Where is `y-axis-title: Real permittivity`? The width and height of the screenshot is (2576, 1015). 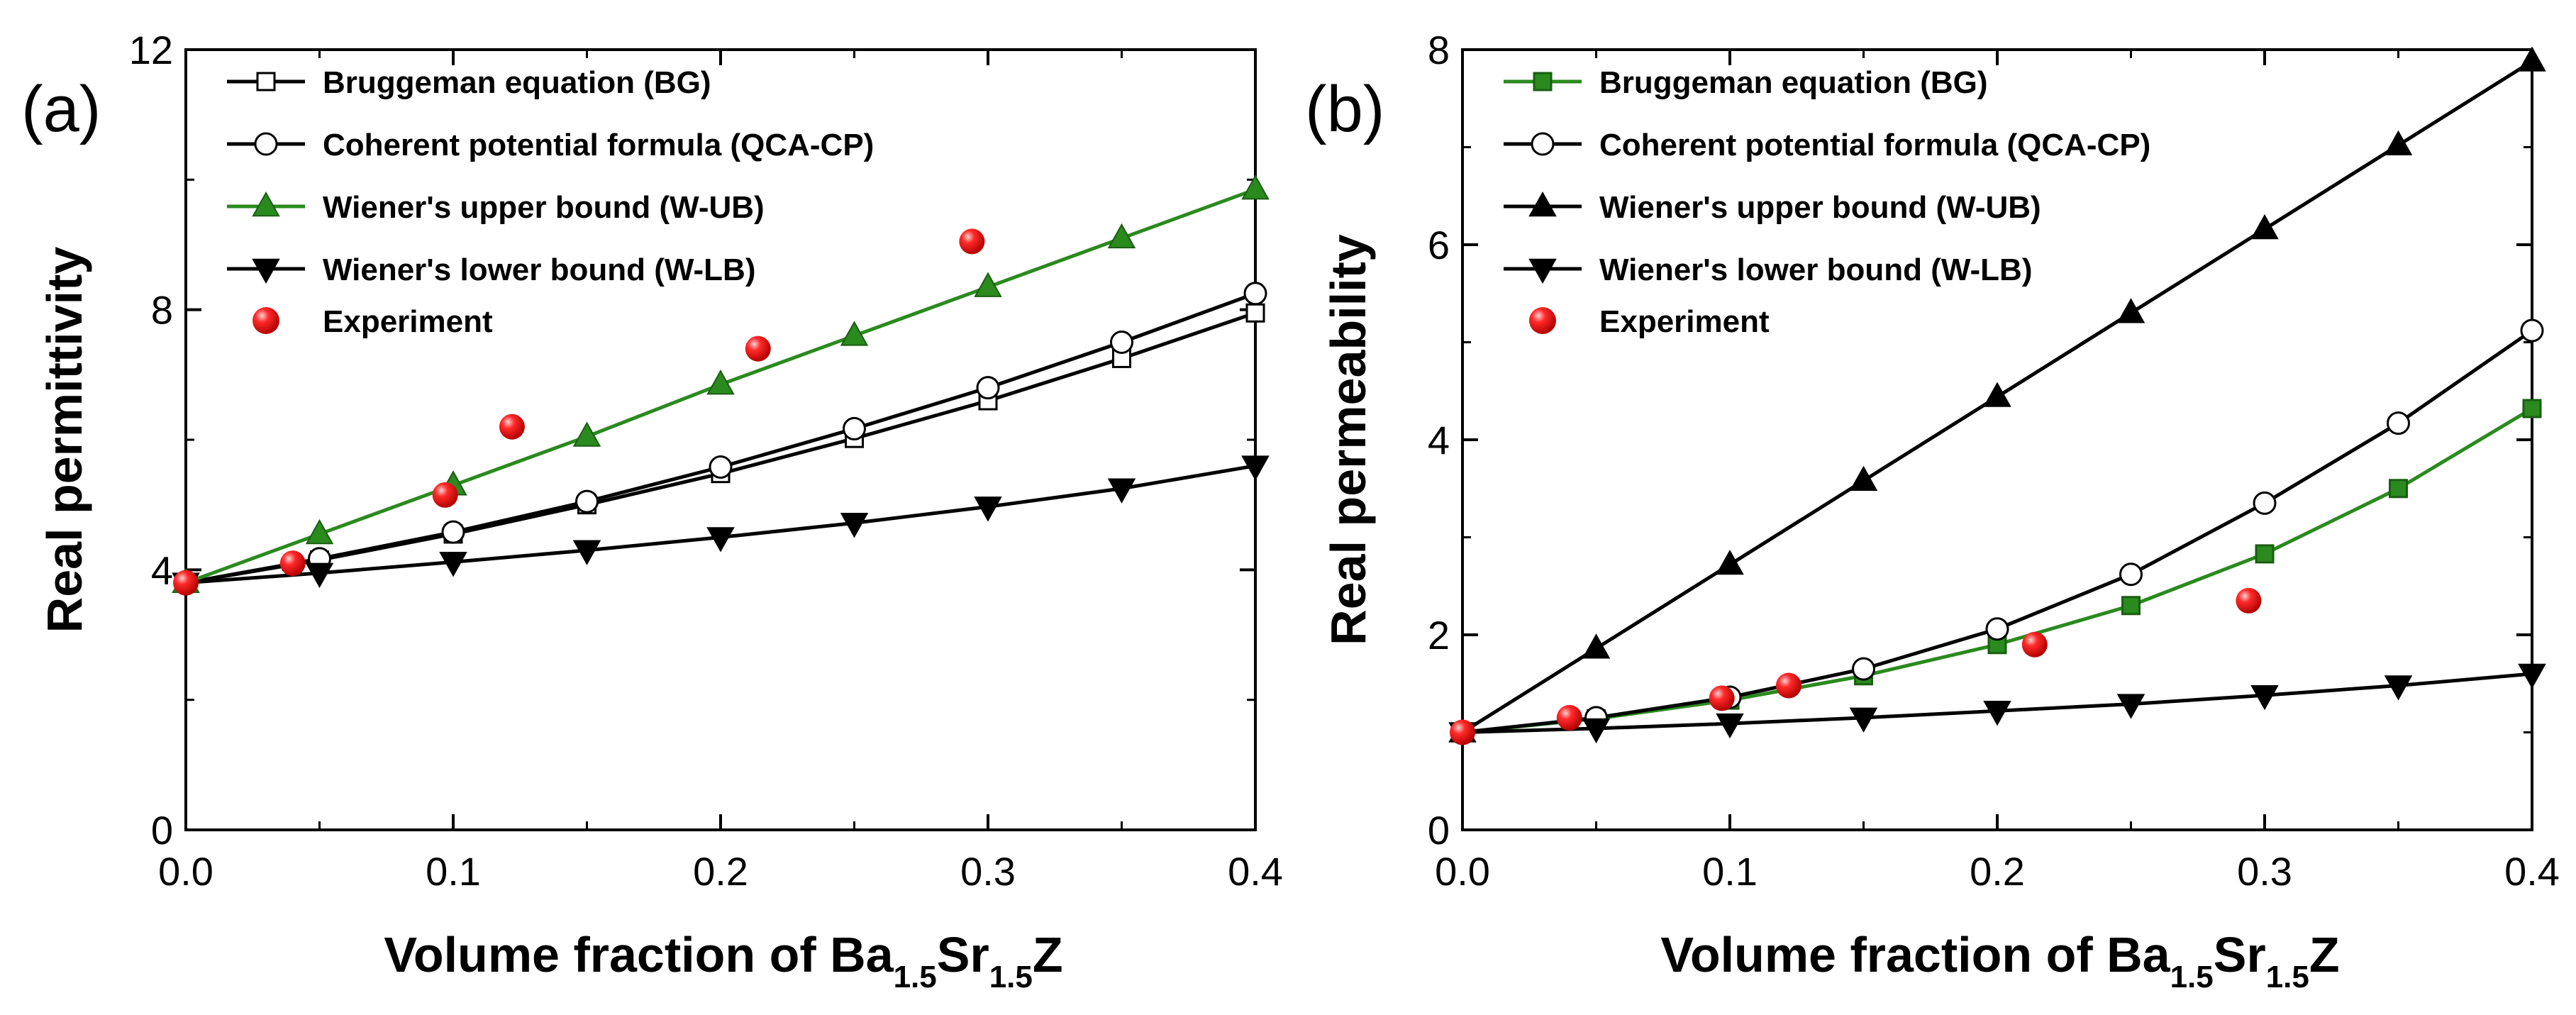
y-axis-title: Real permittivity is located at coordinates (64, 440).